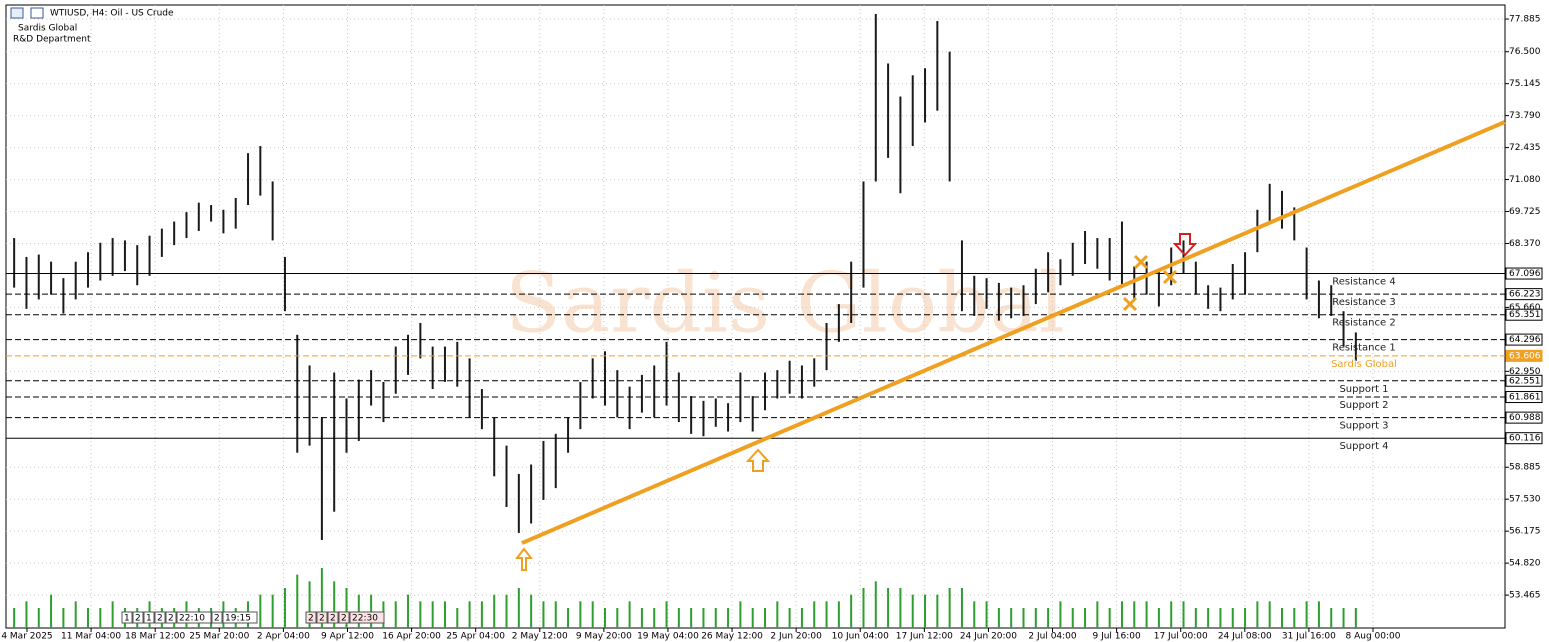 The height and width of the screenshot is (642, 1549). Describe the element at coordinates (1245, 637) in the screenshot. I see `x-tick-label: 24 Jul 08:00` at that location.